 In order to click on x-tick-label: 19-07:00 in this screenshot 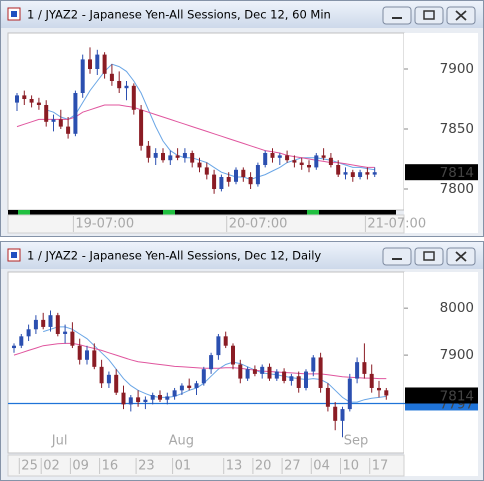, I will do `click(104, 224)`.